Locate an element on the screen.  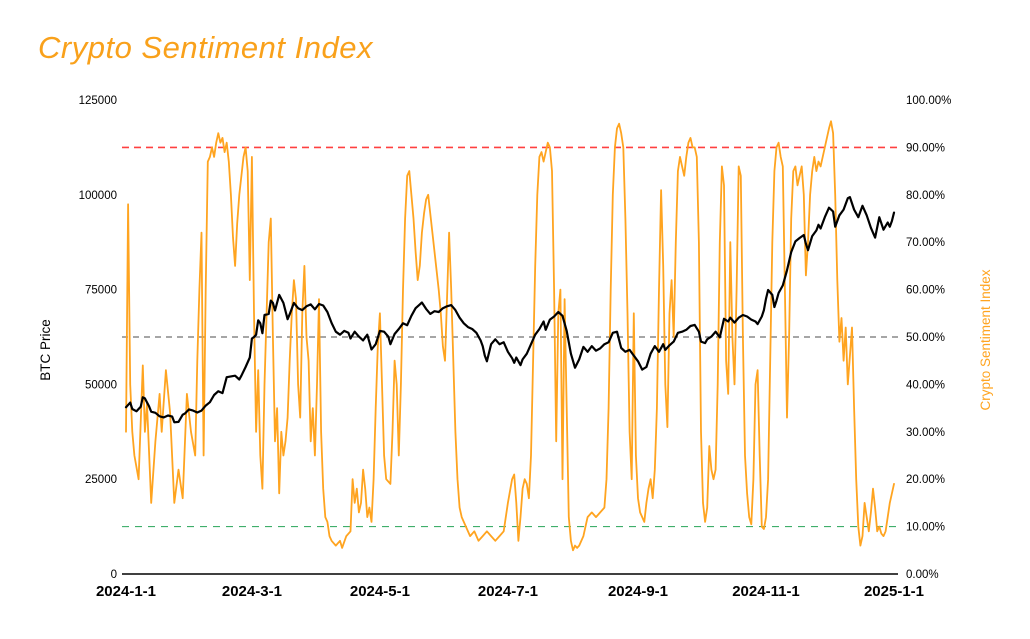
y-left-tick-label: 75000 is located at coordinates (101, 291).